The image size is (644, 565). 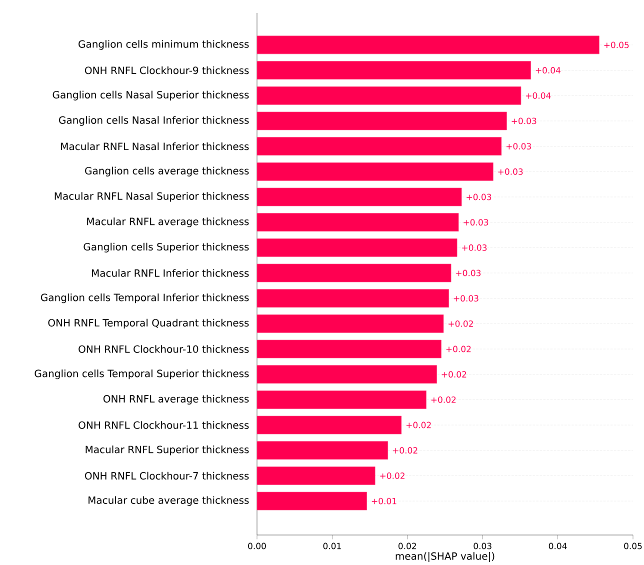 What do you see at coordinates (332, 546) in the screenshot?
I see `x-tick-label: 0.01` at bounding box center [332, 546].